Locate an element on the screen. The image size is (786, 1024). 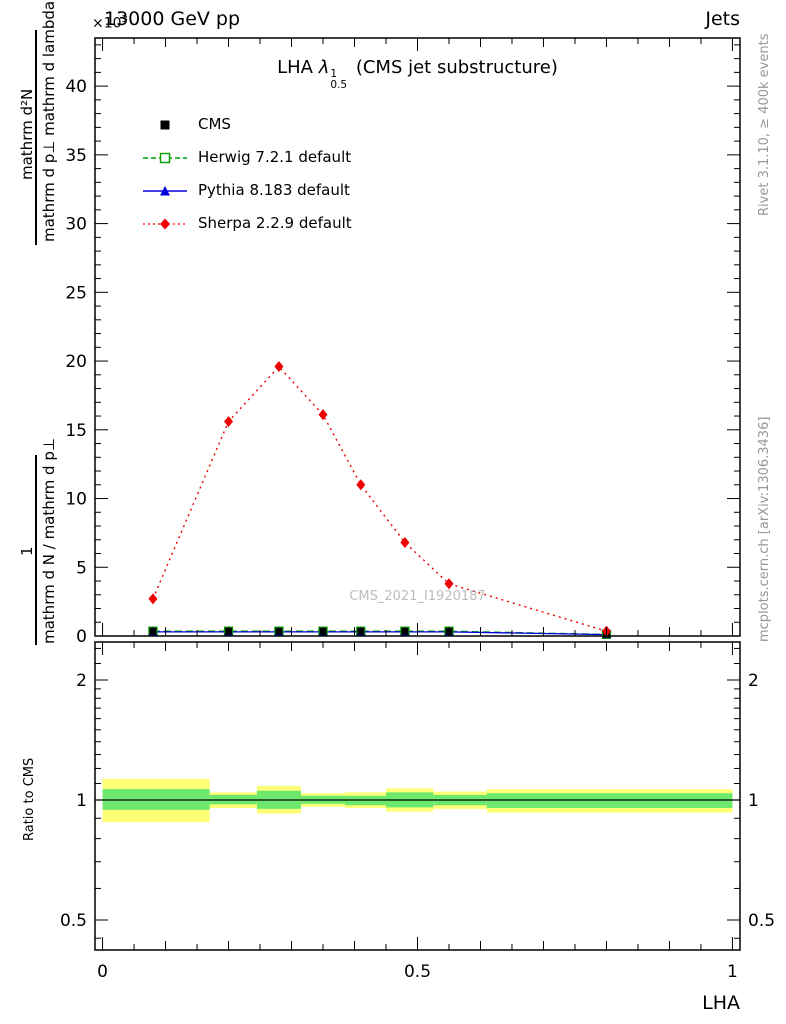
ratio-ytick-label-right: 1 is located at coordinates (753, 801).